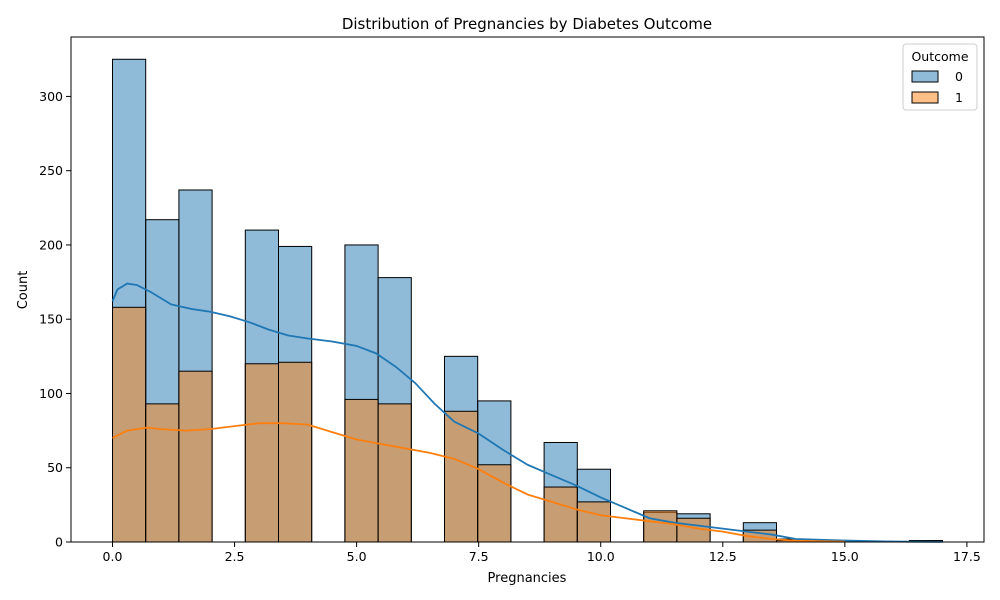  What do you see at coordinates (967, 556) in the screenshot?
I see `x-tick-label: 17.5` at bounding box center [967, 556].